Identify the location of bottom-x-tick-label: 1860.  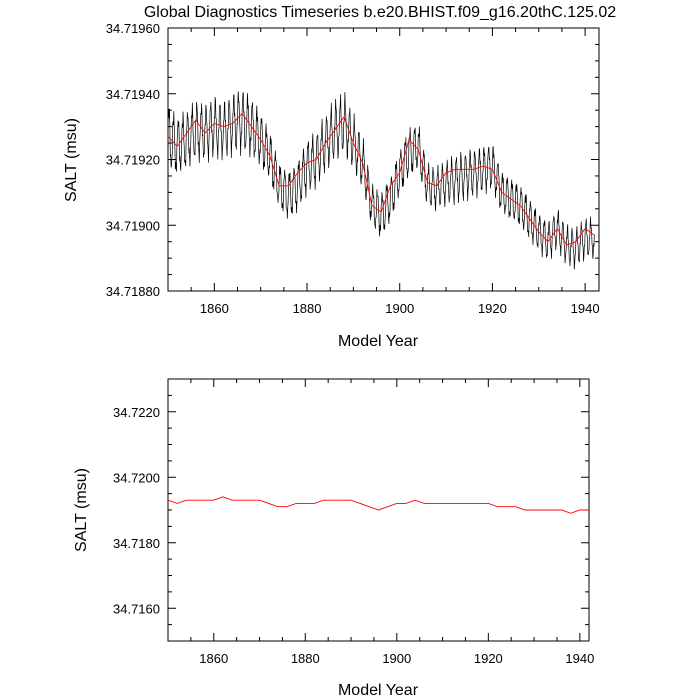
(213, 658).